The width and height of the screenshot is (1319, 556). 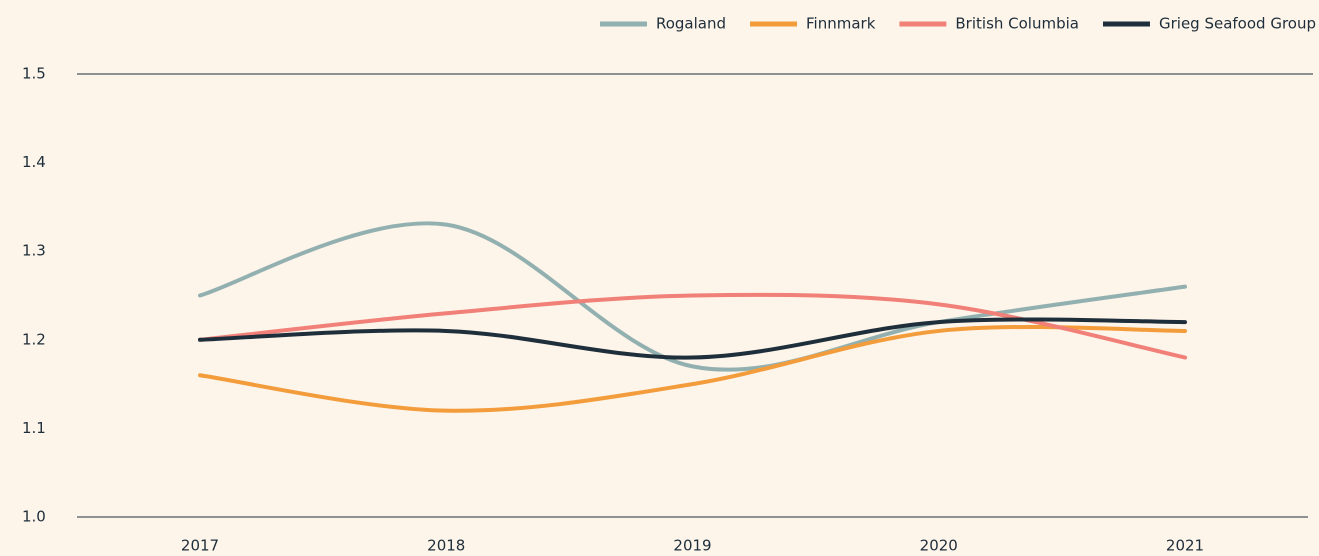 I want to click on x-tick-label: 2018, so click(x=446, y=546).